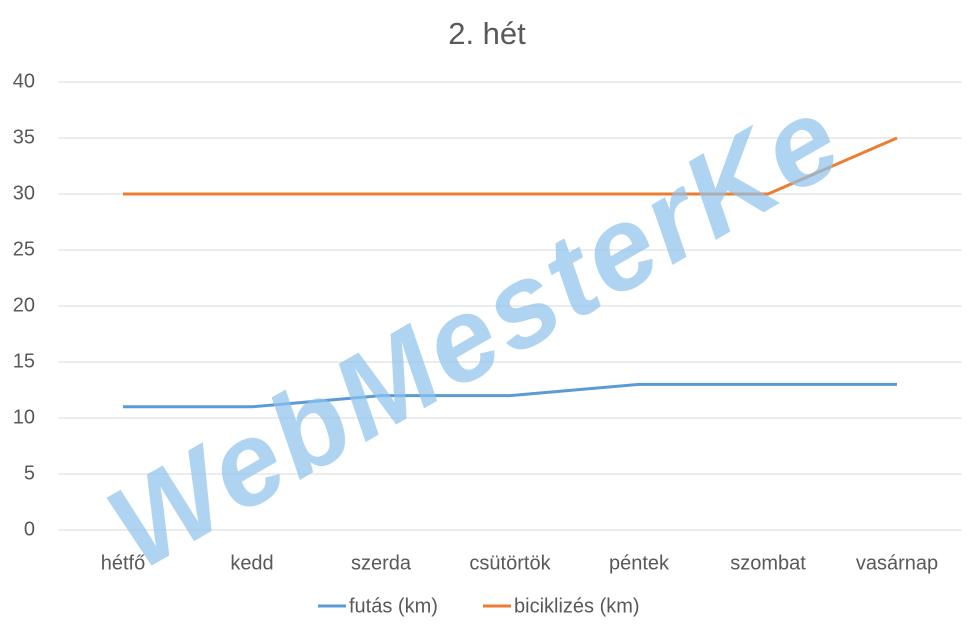  I want to click on x-tick-label: szombat, so click(768, 563).